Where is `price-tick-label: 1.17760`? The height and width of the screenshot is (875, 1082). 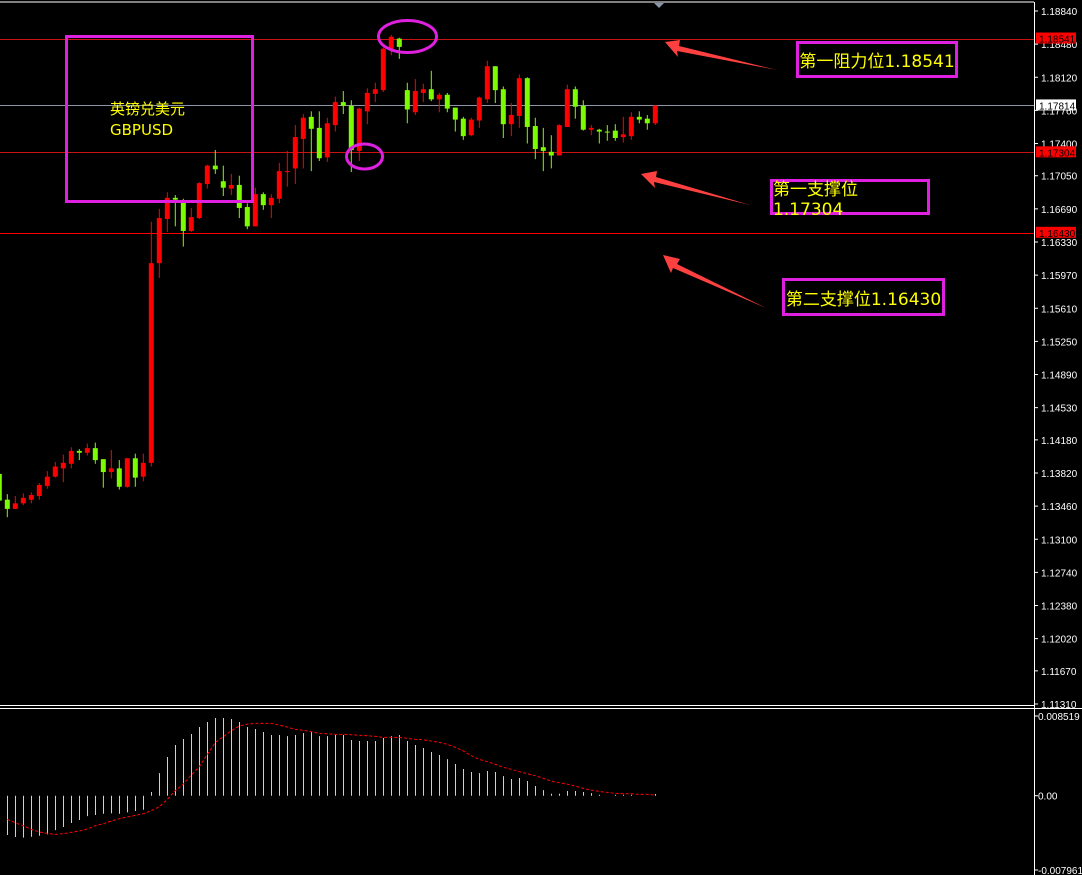
price-tick-label: 1.17760 is located at coordinates (1059, 111).